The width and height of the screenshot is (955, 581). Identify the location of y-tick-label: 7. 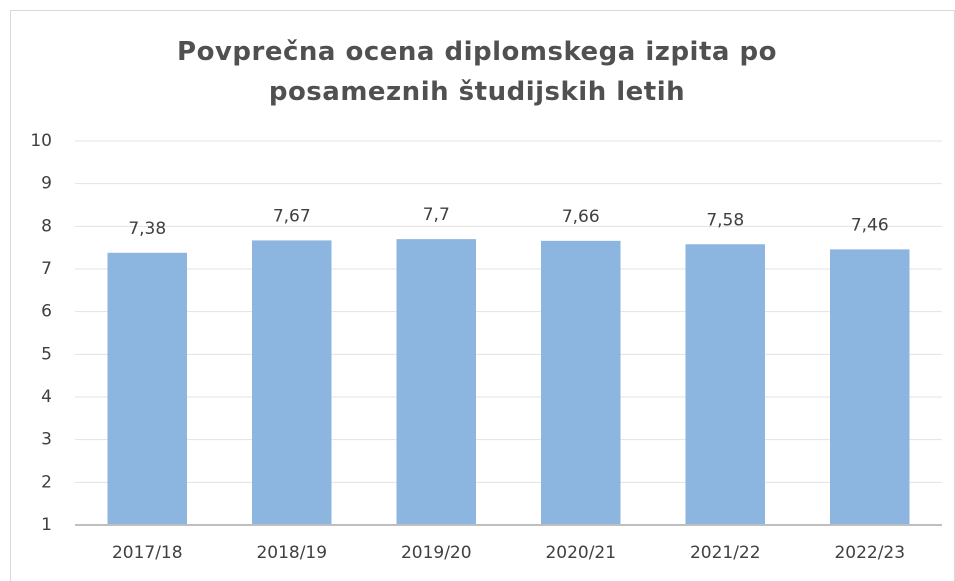
(46, 269).